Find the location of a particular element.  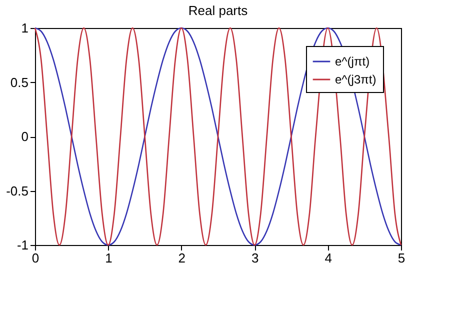

y-tick-label: 1 is located at coordinates (24, 28).